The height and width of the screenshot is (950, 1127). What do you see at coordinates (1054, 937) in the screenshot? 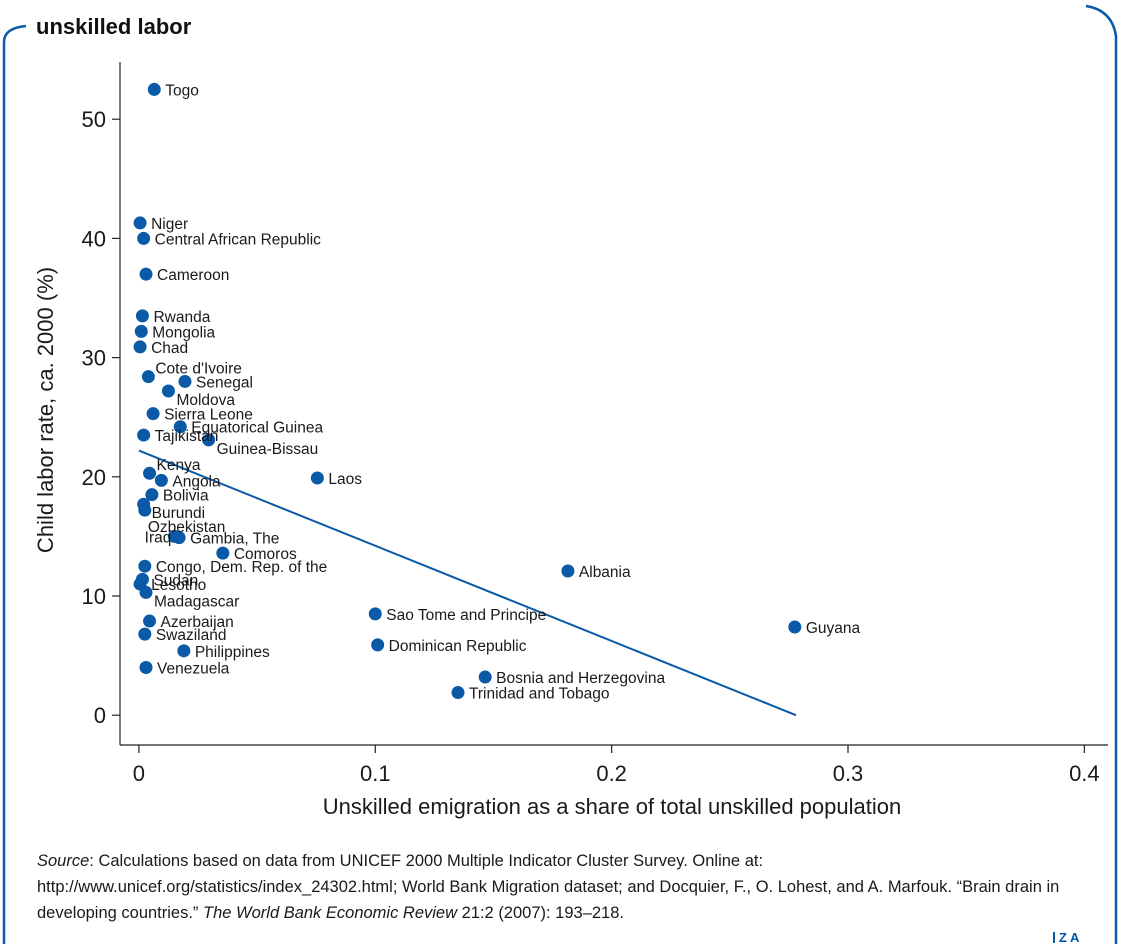
I see `logo-bar` at bounding box center [1054, 937].